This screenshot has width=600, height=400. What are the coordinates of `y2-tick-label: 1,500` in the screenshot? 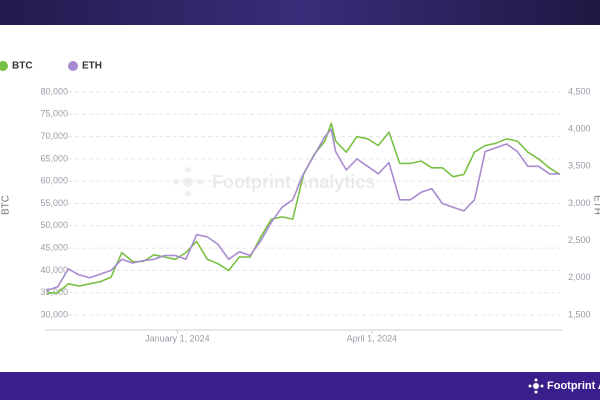 It's located at (579, 314).